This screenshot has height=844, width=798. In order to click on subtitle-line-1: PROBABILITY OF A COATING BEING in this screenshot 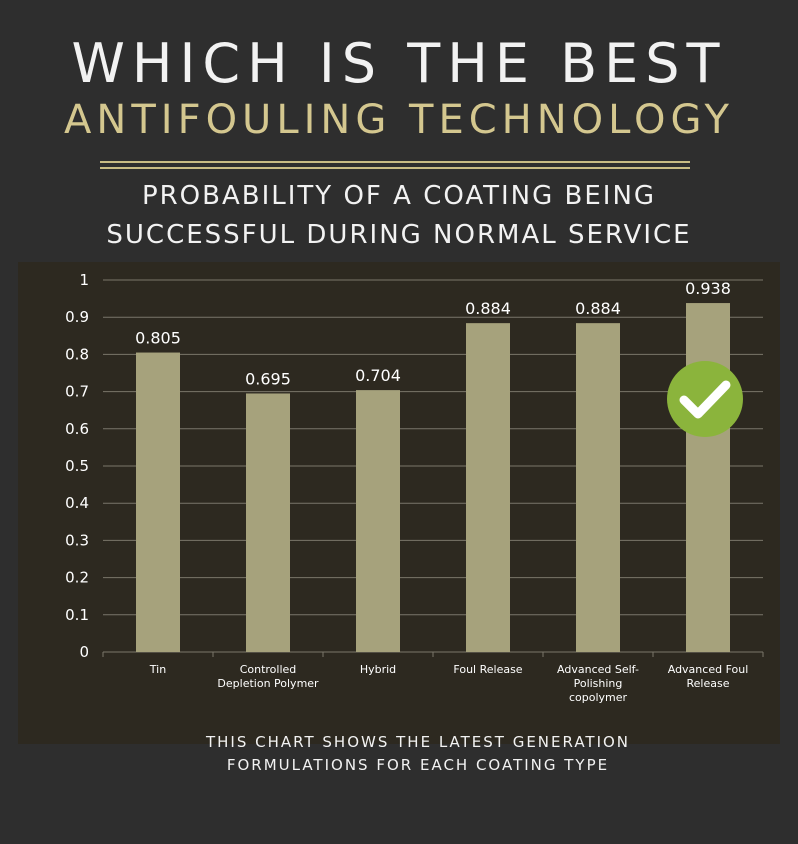, I will do `click(399, 196)`.